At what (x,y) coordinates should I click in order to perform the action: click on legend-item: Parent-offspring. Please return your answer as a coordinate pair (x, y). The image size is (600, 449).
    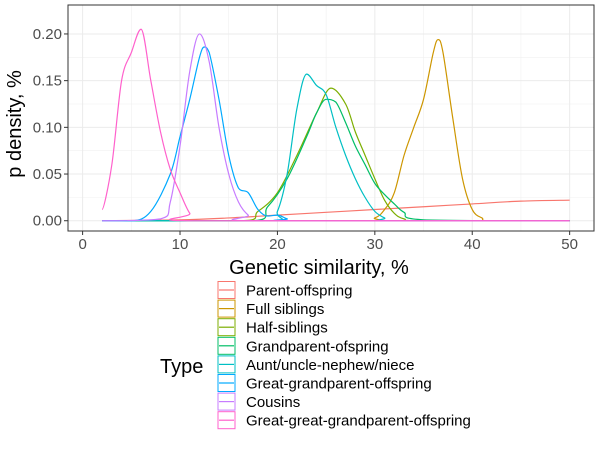
    Looking at the image, I should click on (284, 290).